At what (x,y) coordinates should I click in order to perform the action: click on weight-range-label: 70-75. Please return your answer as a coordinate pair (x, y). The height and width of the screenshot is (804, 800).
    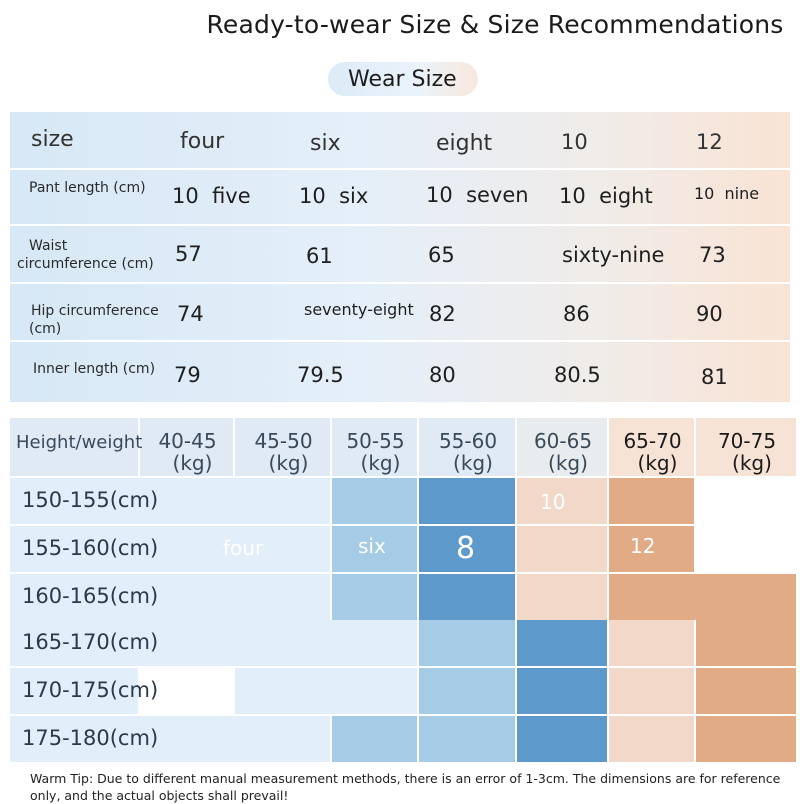
    Looking at the image, I should click on (747, 441).